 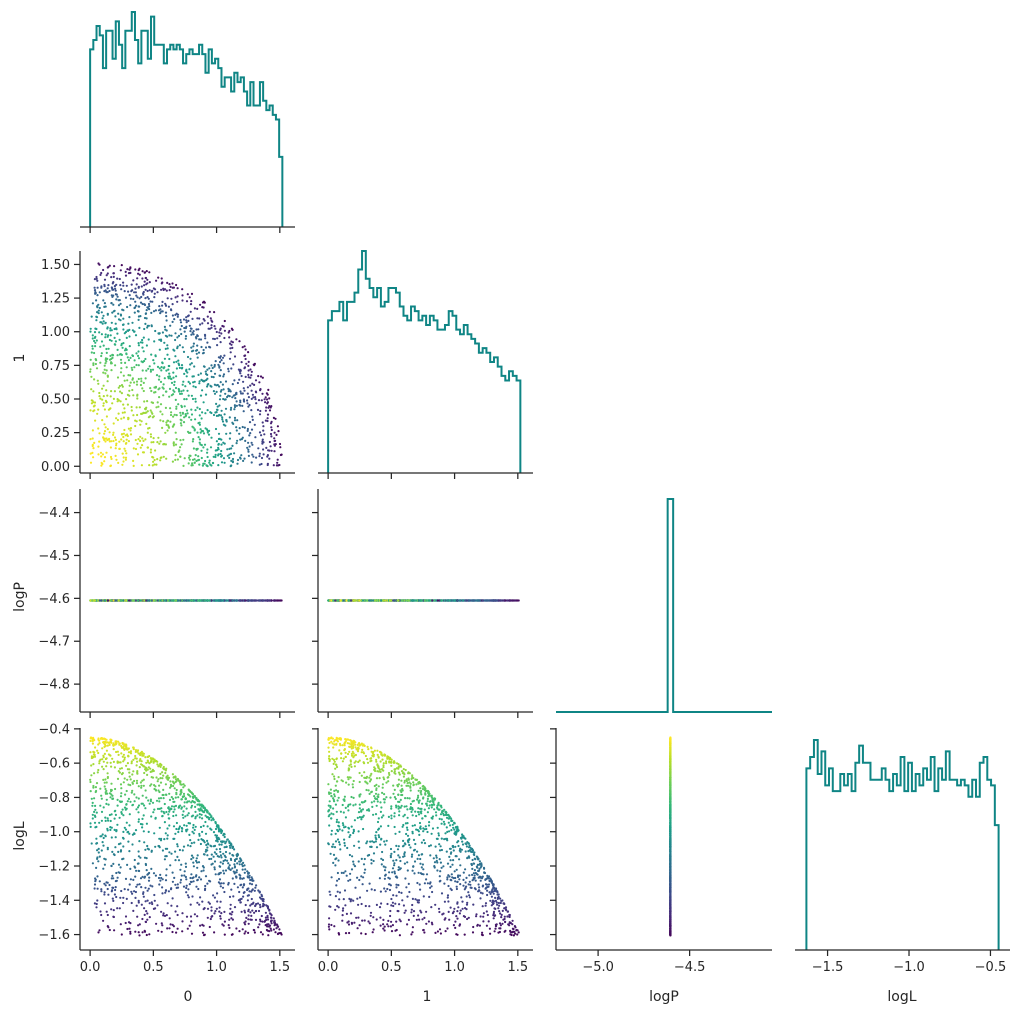 What do you see at coordinates (55, 332) in the screenshot?
I see `y-tick-label: 1.00` at bounding box center [55, 332].